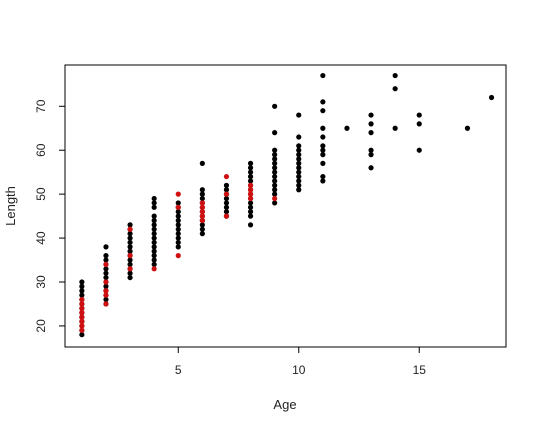  Describe the element at coordinates (41, 194) in the screenshot. I see `y-tick-label: 50` at that location.